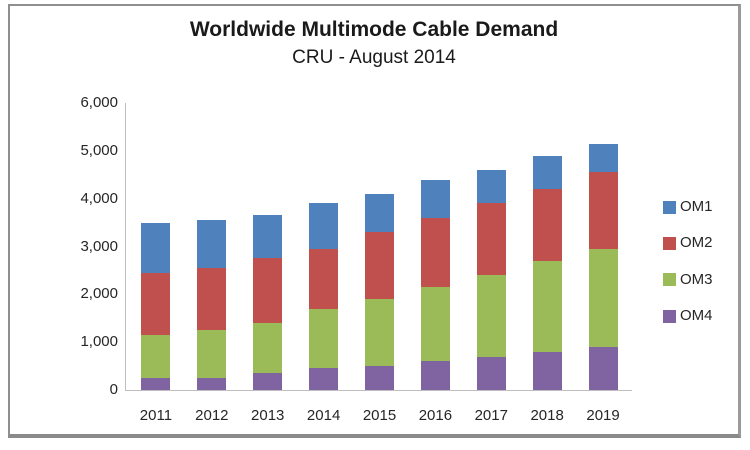 This screenshot has height=450, width=750. What do you see at coordinates (113, 389) in the screenshot?
I see `y-axis-tick-label: 0` at bounding box center [113, 389].